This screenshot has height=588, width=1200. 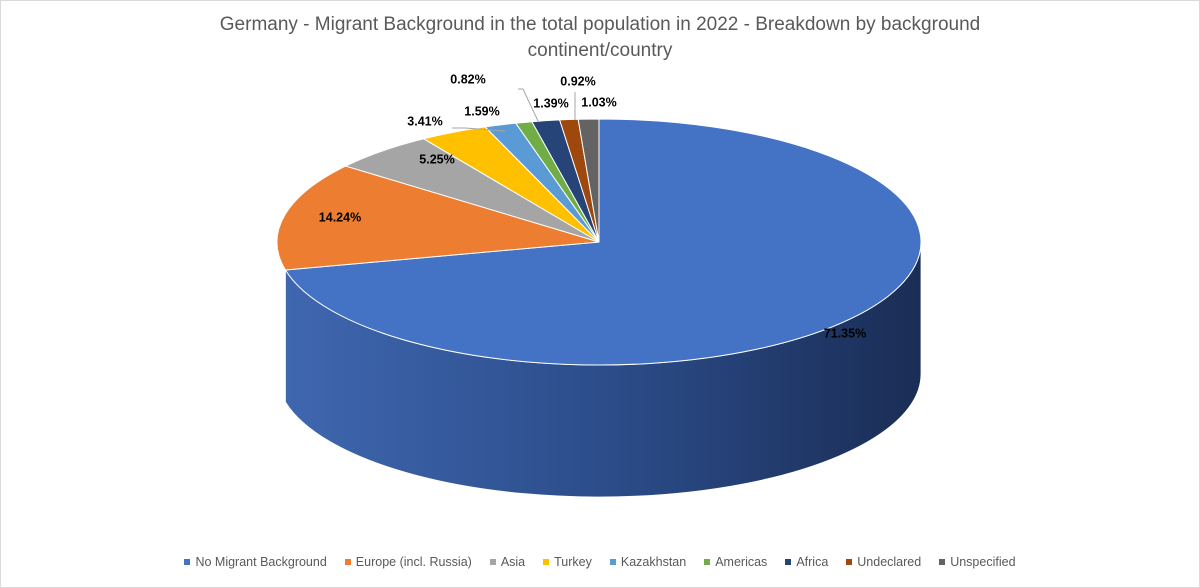 I want to click on legend-label: No Migrant Background, so click(x=261, y=562).